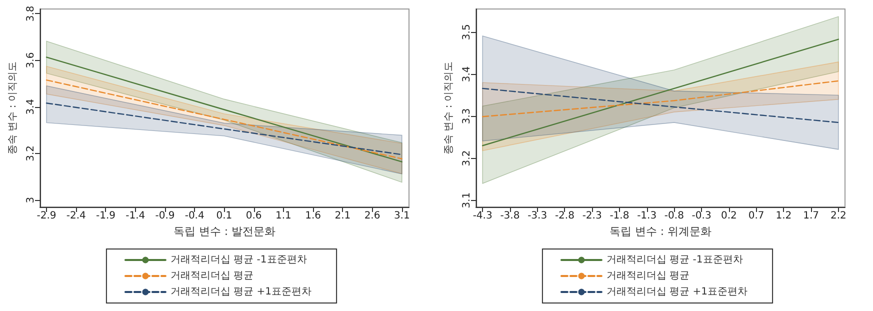  What do you see at coordinates (402, 216) in the screenshot?
I see `x-tick-label: 3.1` at bounding box center [402, 216].